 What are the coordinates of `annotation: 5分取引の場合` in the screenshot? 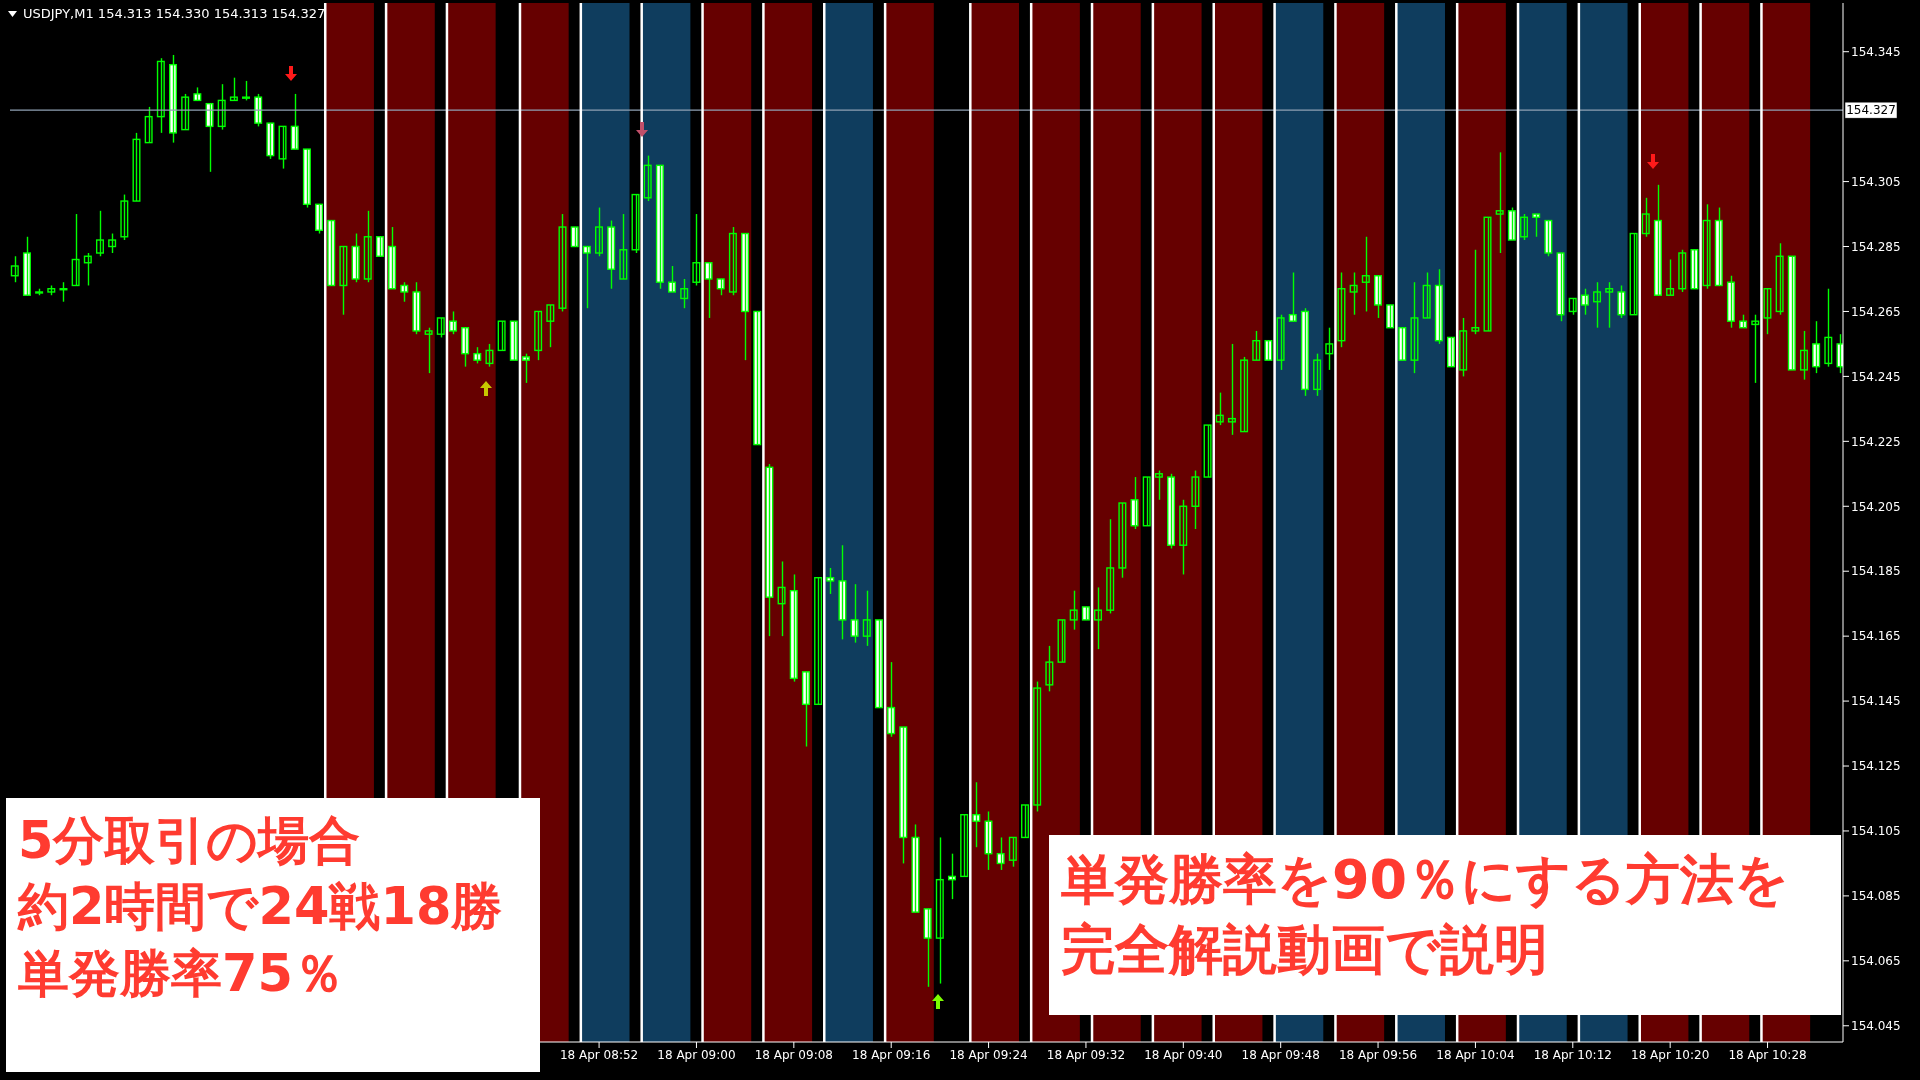 It's located at (190, 841).